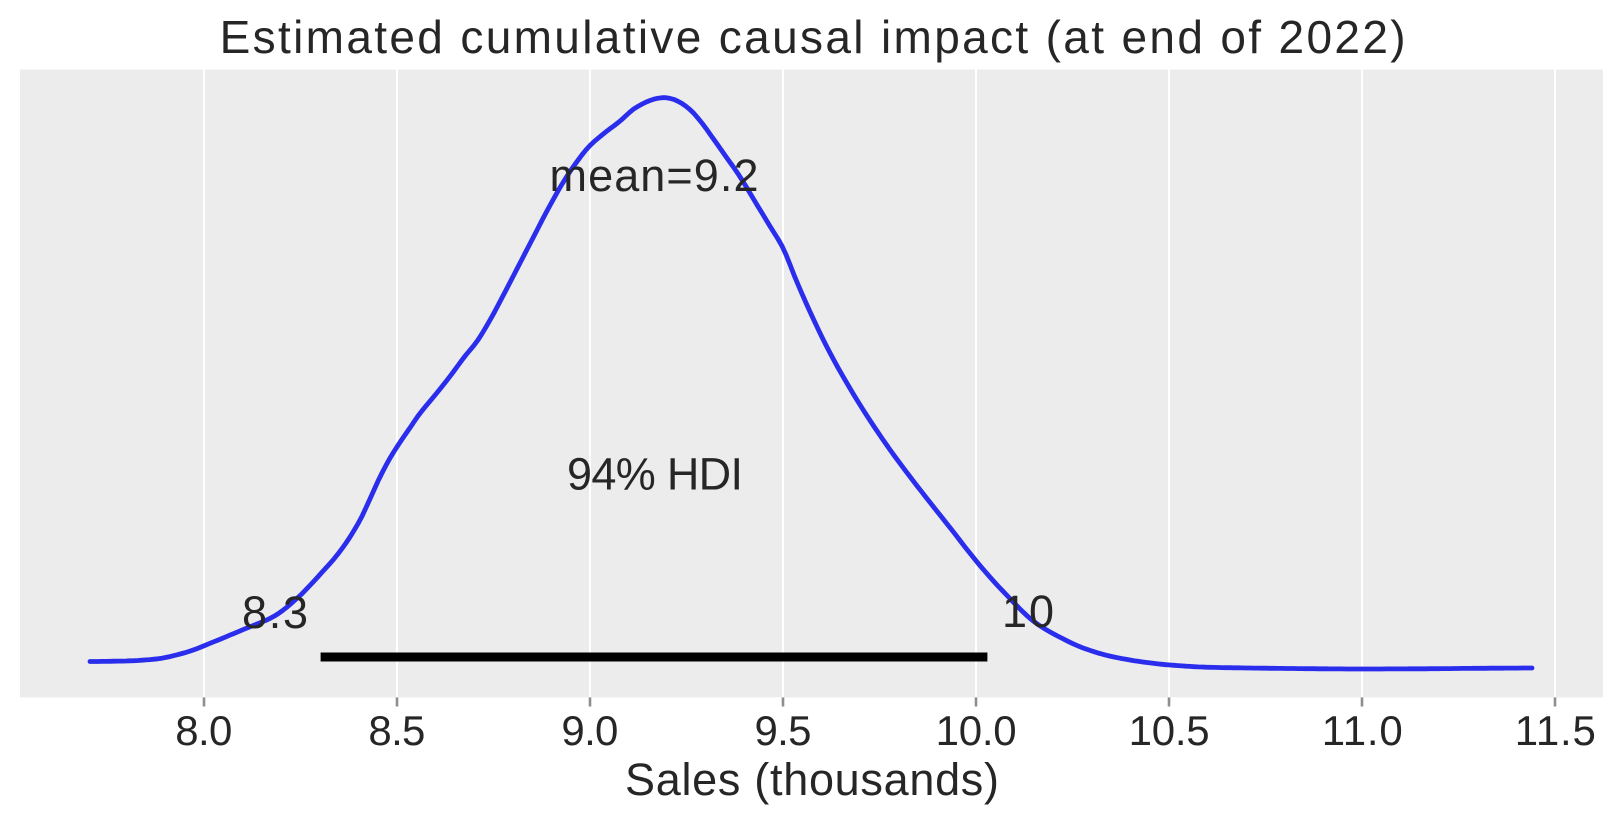  What do you see at coordinates (1169, 730) in the screenshot?
I see `svg-text: 10.5` at bounding box center [1169, 730].